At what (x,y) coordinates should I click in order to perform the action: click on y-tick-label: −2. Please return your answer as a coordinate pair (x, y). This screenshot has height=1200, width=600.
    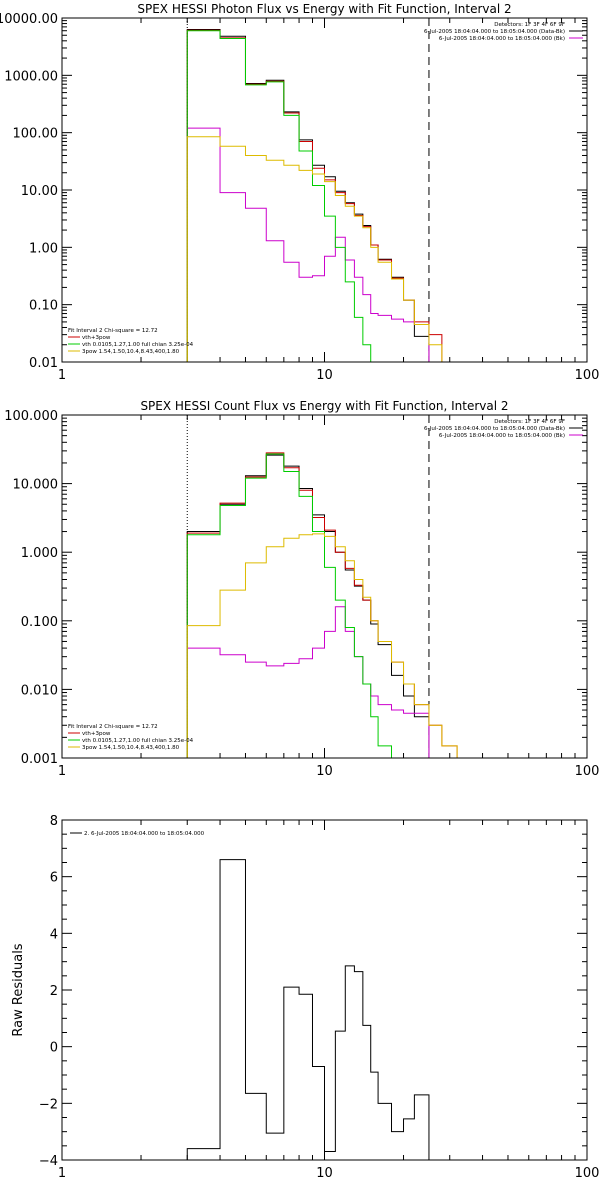
    Looking at the image, I should click on (48, 1104).